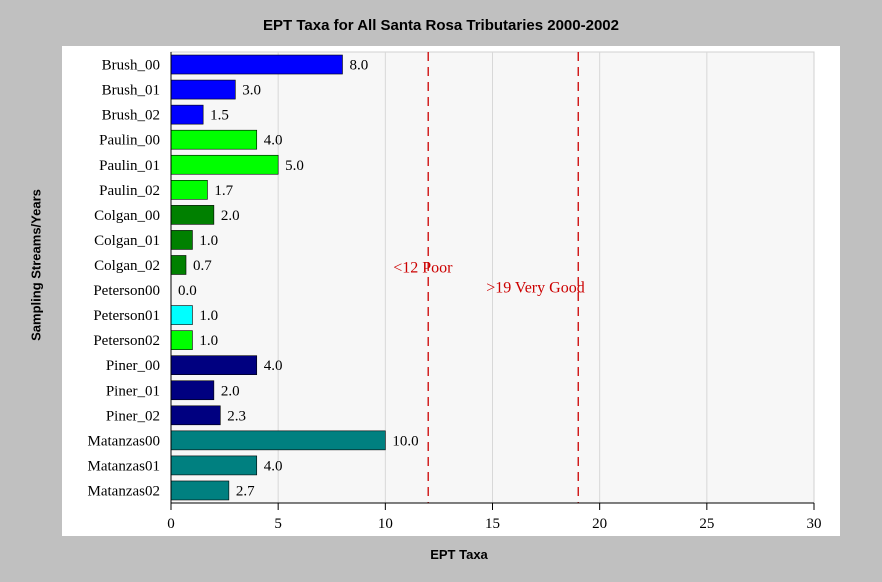 The image size is (882, 582). I want to click on bar-value-label: 2.7, so click(245, 491).